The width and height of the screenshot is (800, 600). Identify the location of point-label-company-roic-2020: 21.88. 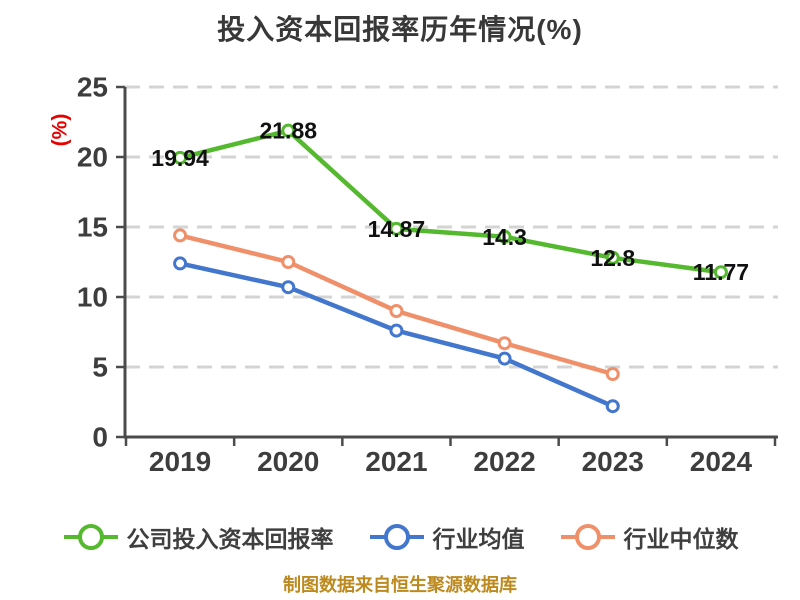
(288, 131).